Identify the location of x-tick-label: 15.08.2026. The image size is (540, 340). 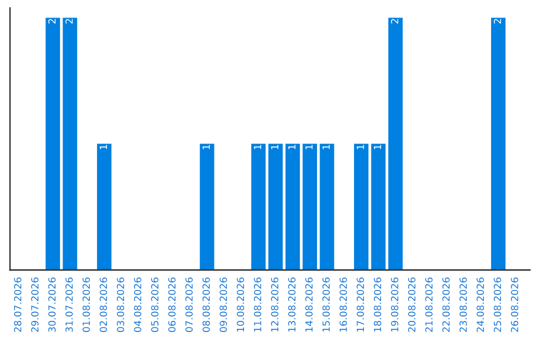
(326, 305).